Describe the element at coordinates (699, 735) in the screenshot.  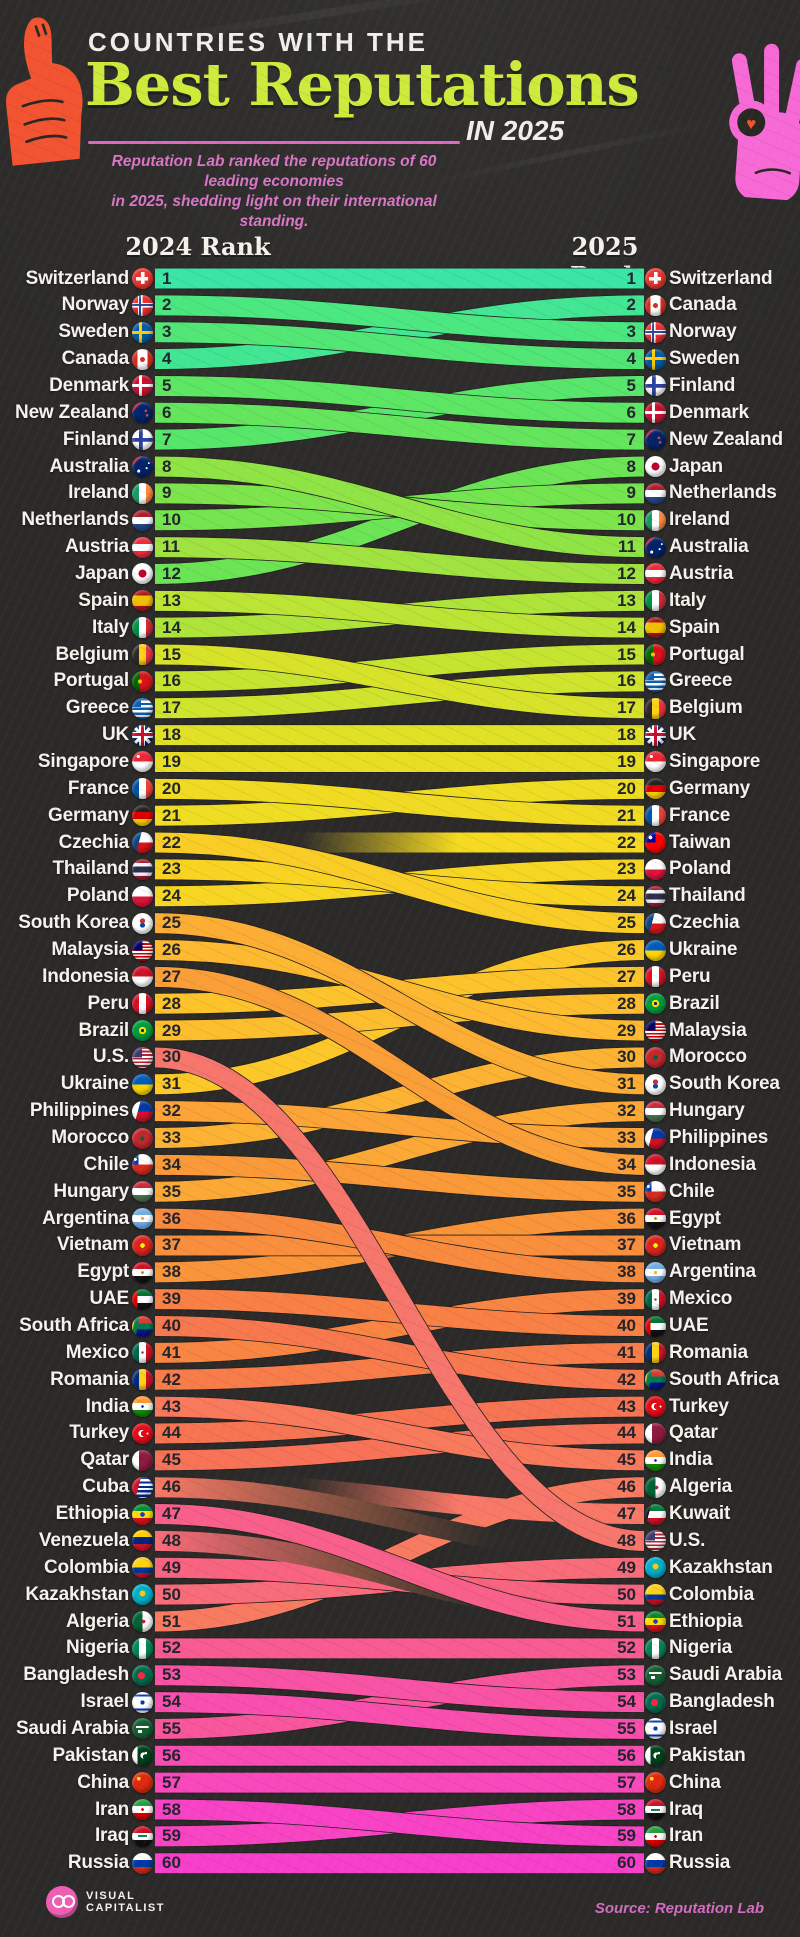
I see `rank-row-2025: 18 UK` at that location.